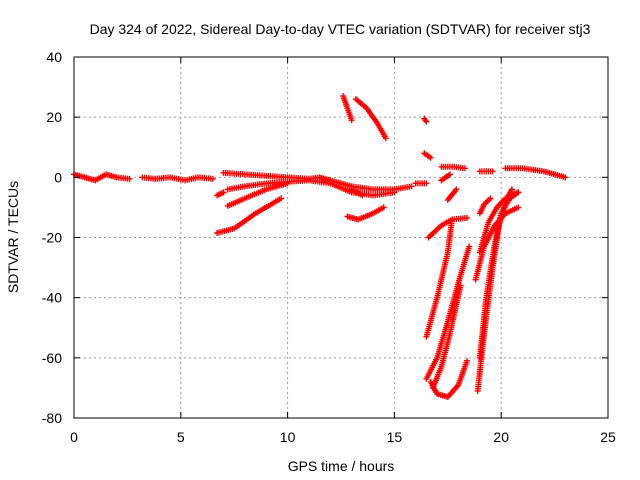 This screenshot has width=640, height=480. What do you see at coordinates (54, 57) in the screenshot?
I see `y-tick-label: 40` at bounding box center [54, 57].